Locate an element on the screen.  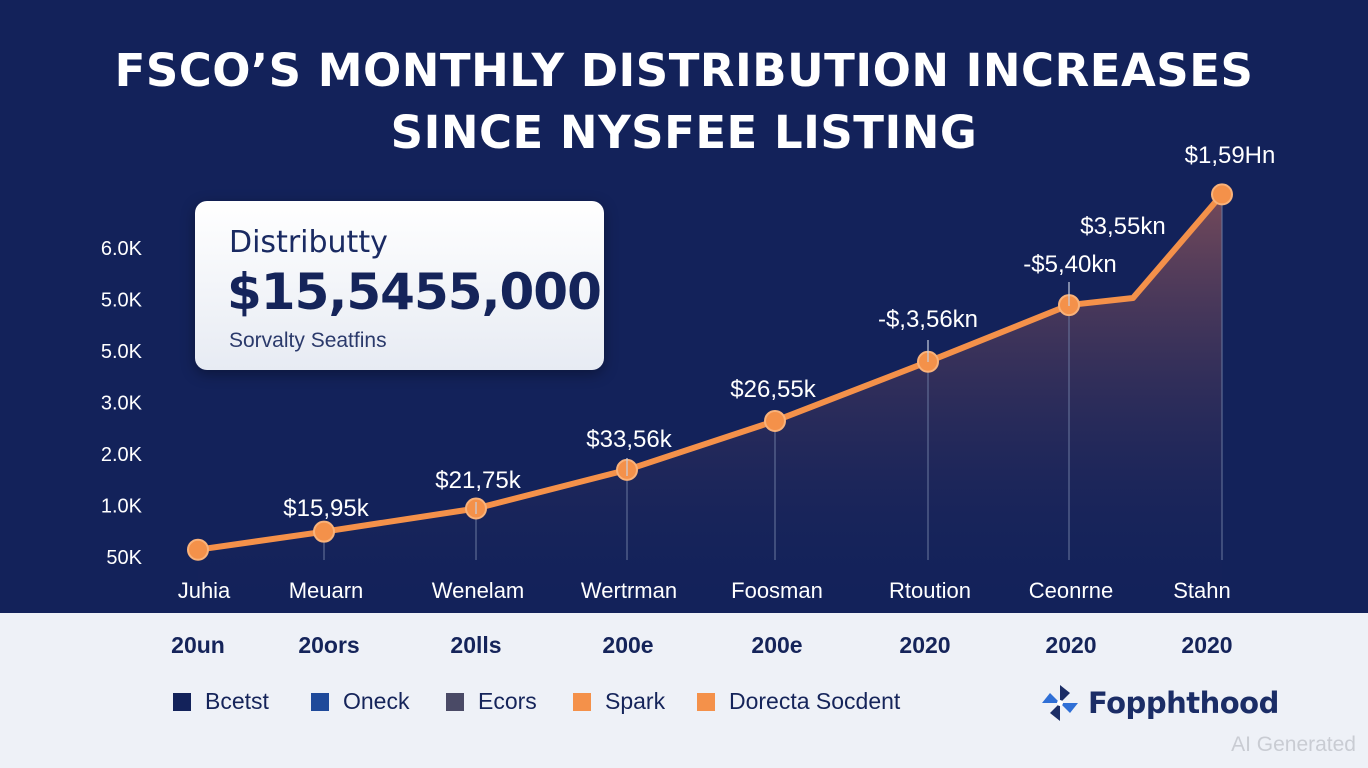
x-category-label: Wertrman is located at coordinates (629, 590).